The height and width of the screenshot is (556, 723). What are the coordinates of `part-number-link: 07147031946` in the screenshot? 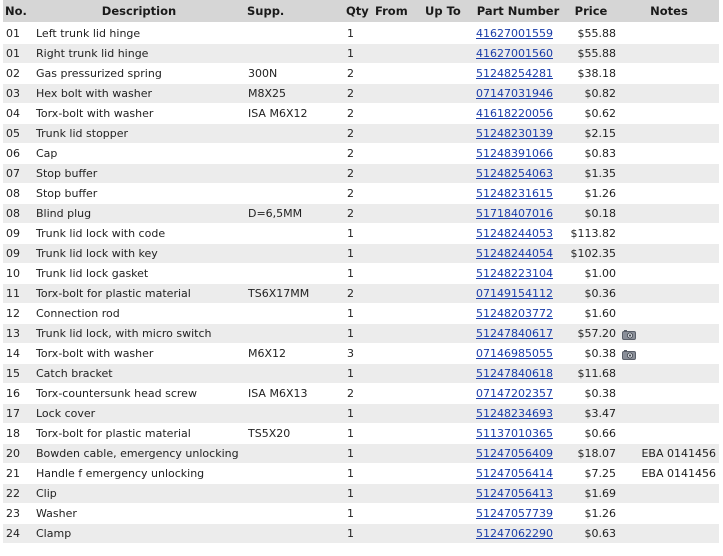 It's located at (514, 93).